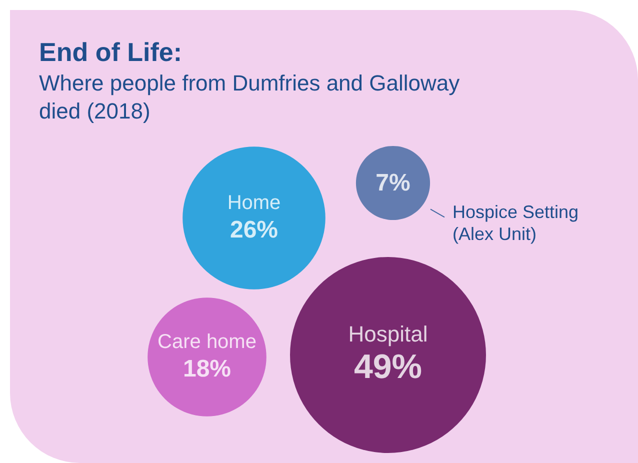  I want to click on category-label: Care home, so click(207, 342).